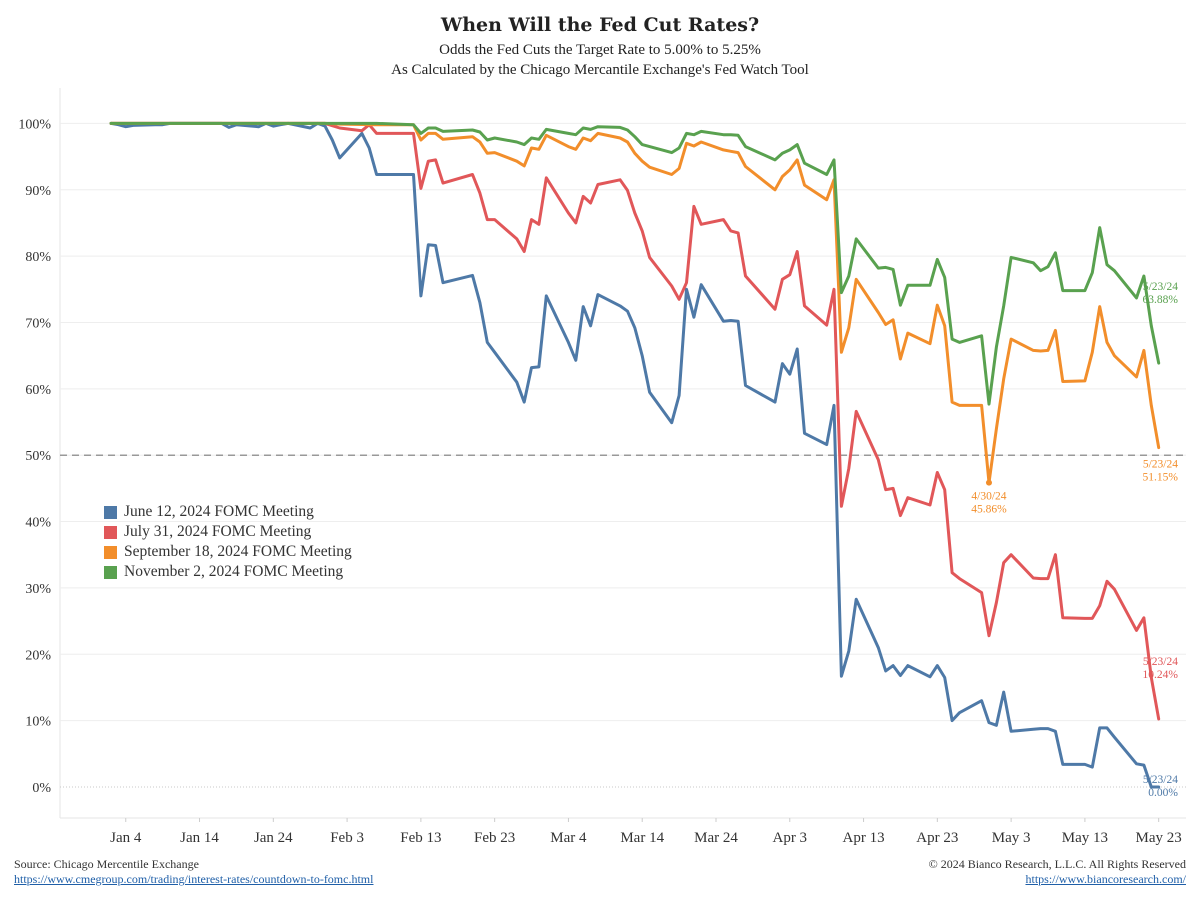 The height and width of the screenshot is (900, 1200). Describe the element at coordinates (110, 512) in the screenshot. I see `legend-swatch-june` at that location.